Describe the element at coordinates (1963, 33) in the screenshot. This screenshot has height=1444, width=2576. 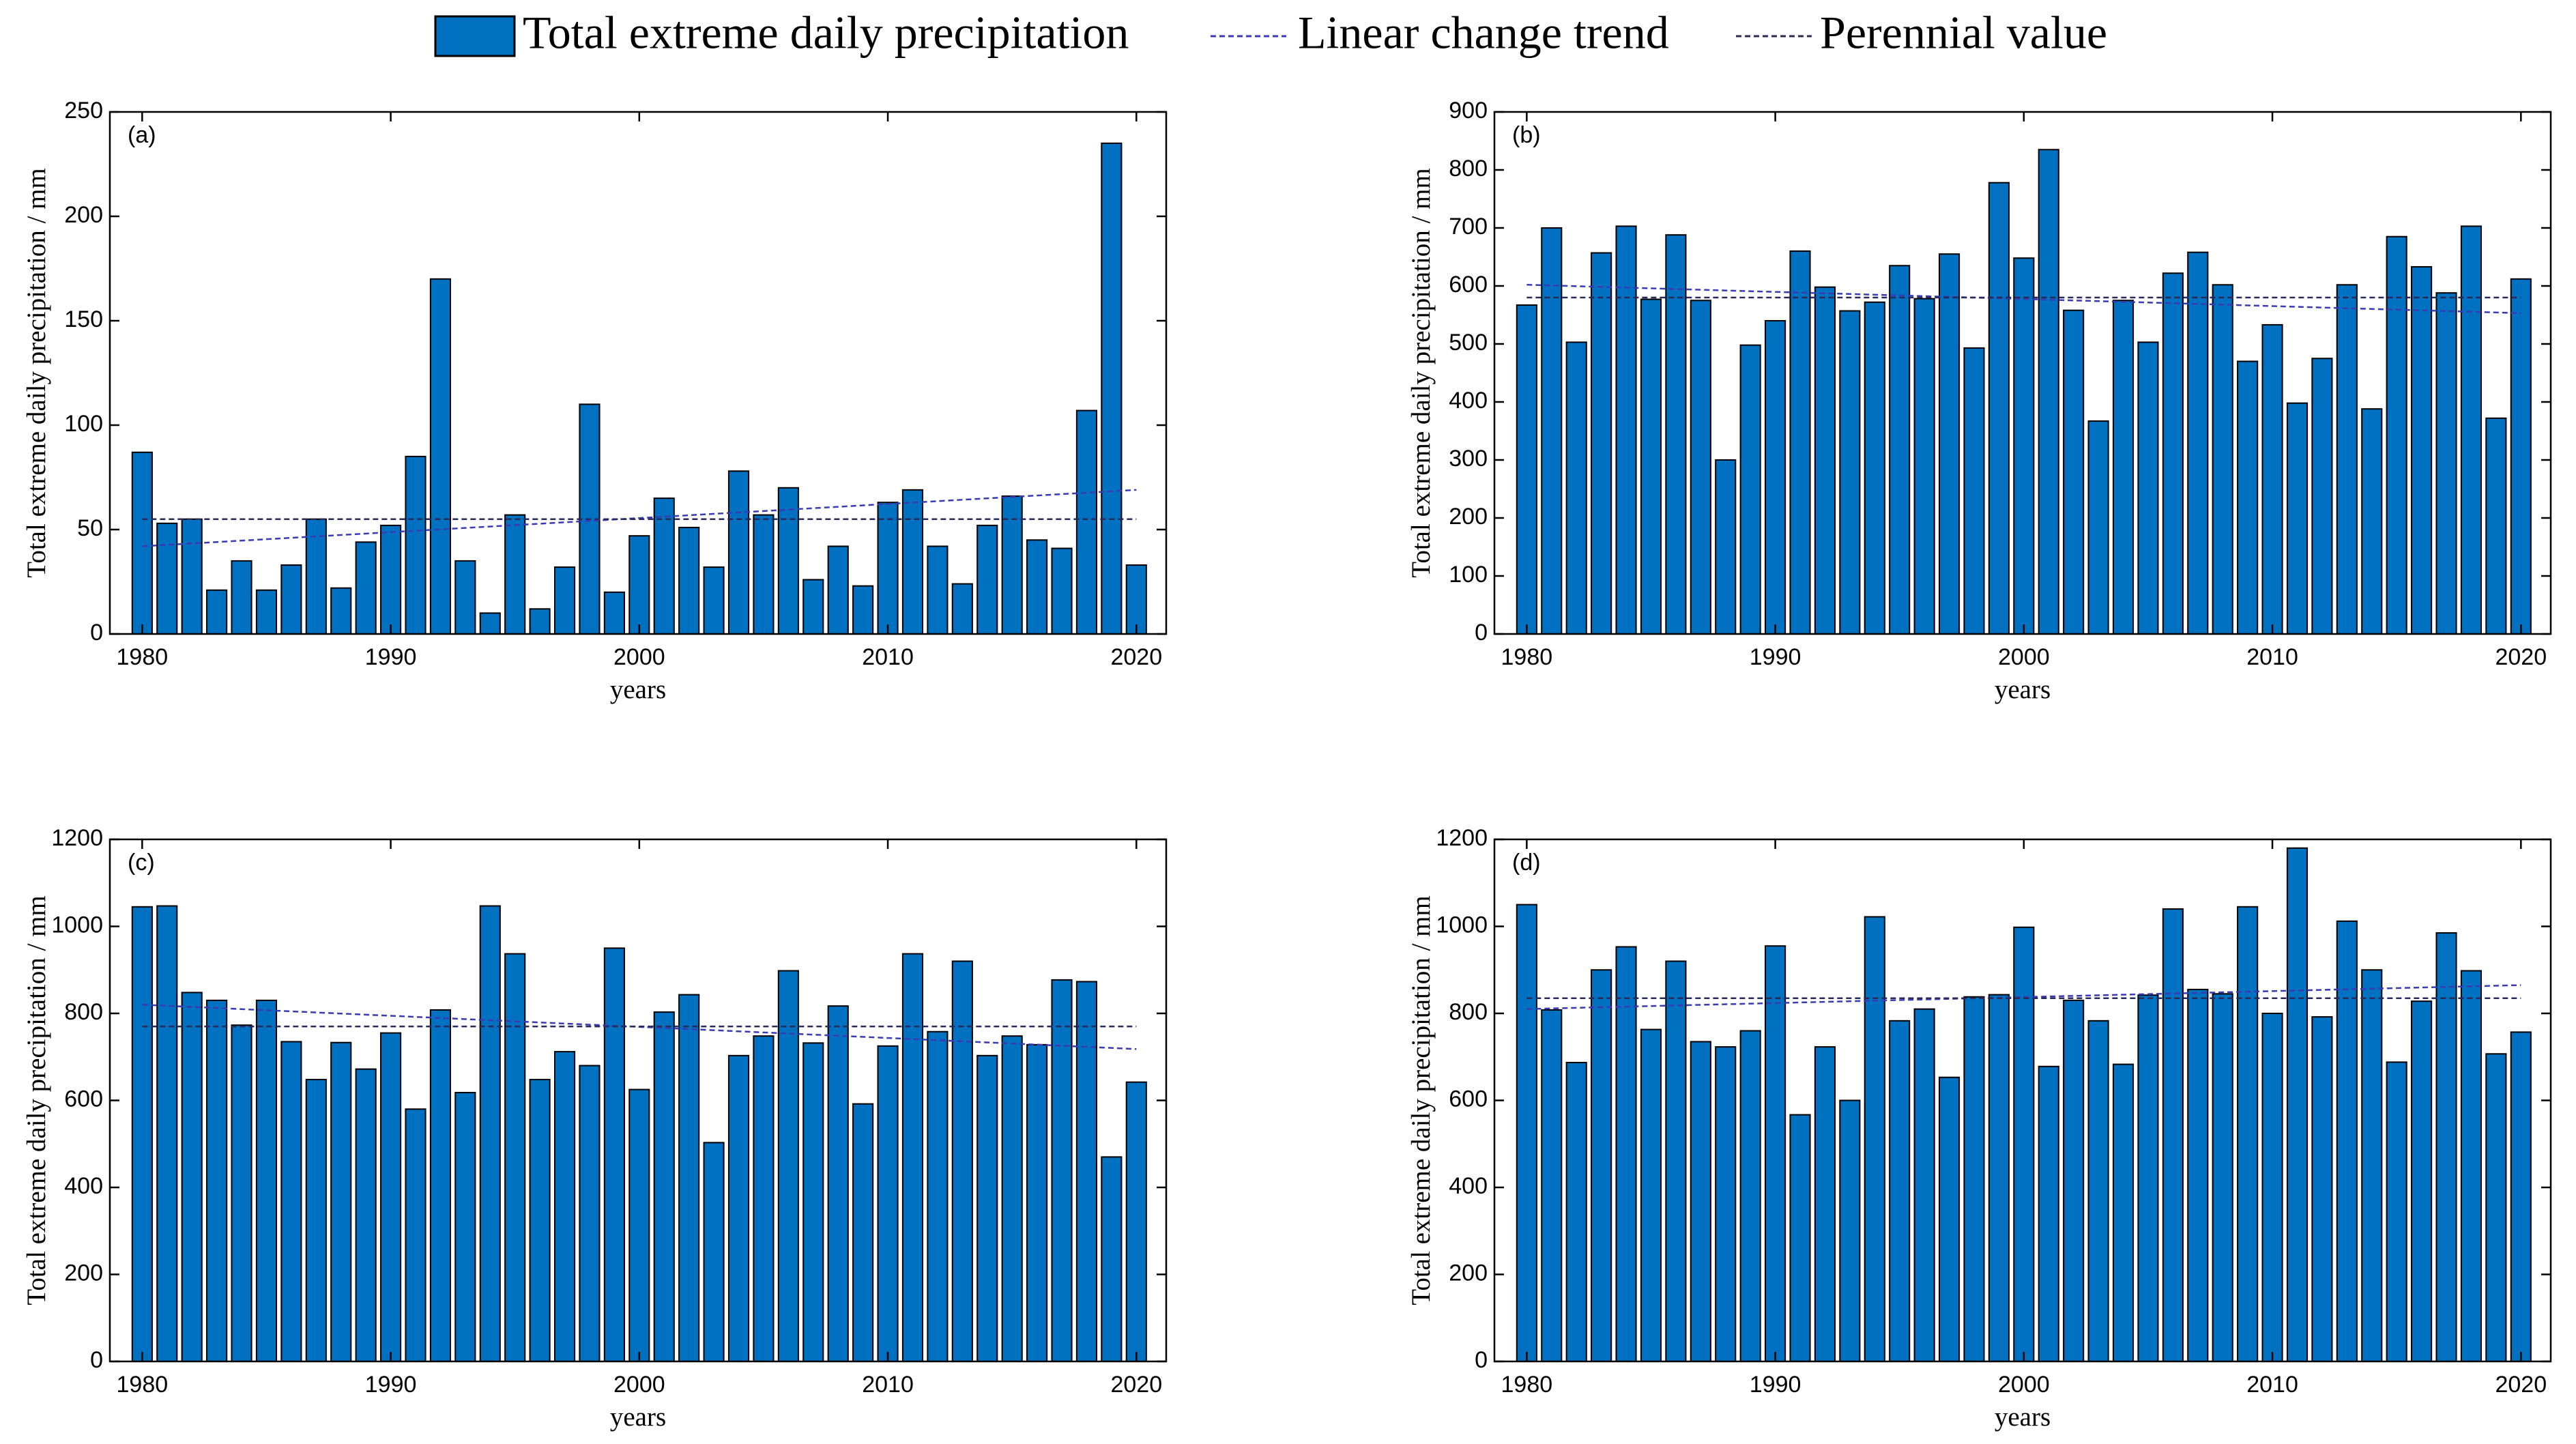
I see `legend-label: Perennial value` at that location.